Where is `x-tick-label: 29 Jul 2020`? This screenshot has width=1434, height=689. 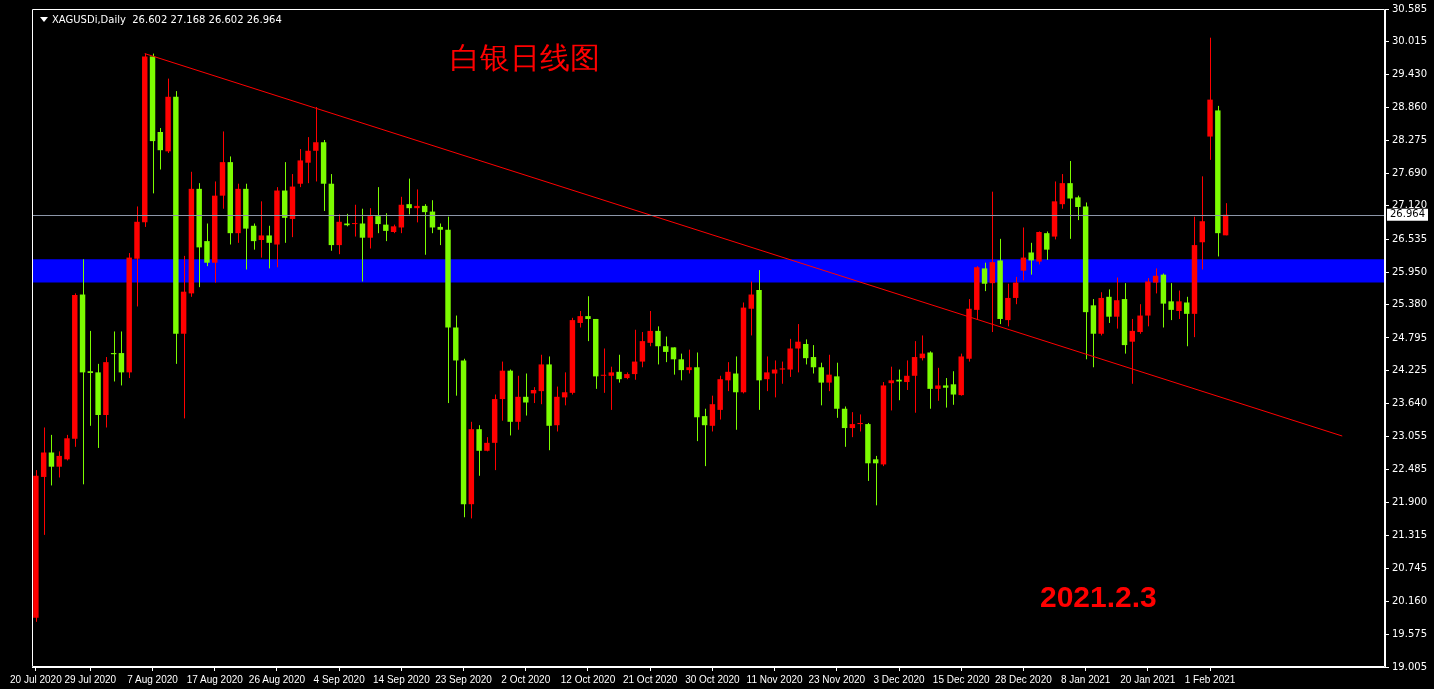 x-tick-label: 29 Jul 2020 is located at coordinates (90, 679).